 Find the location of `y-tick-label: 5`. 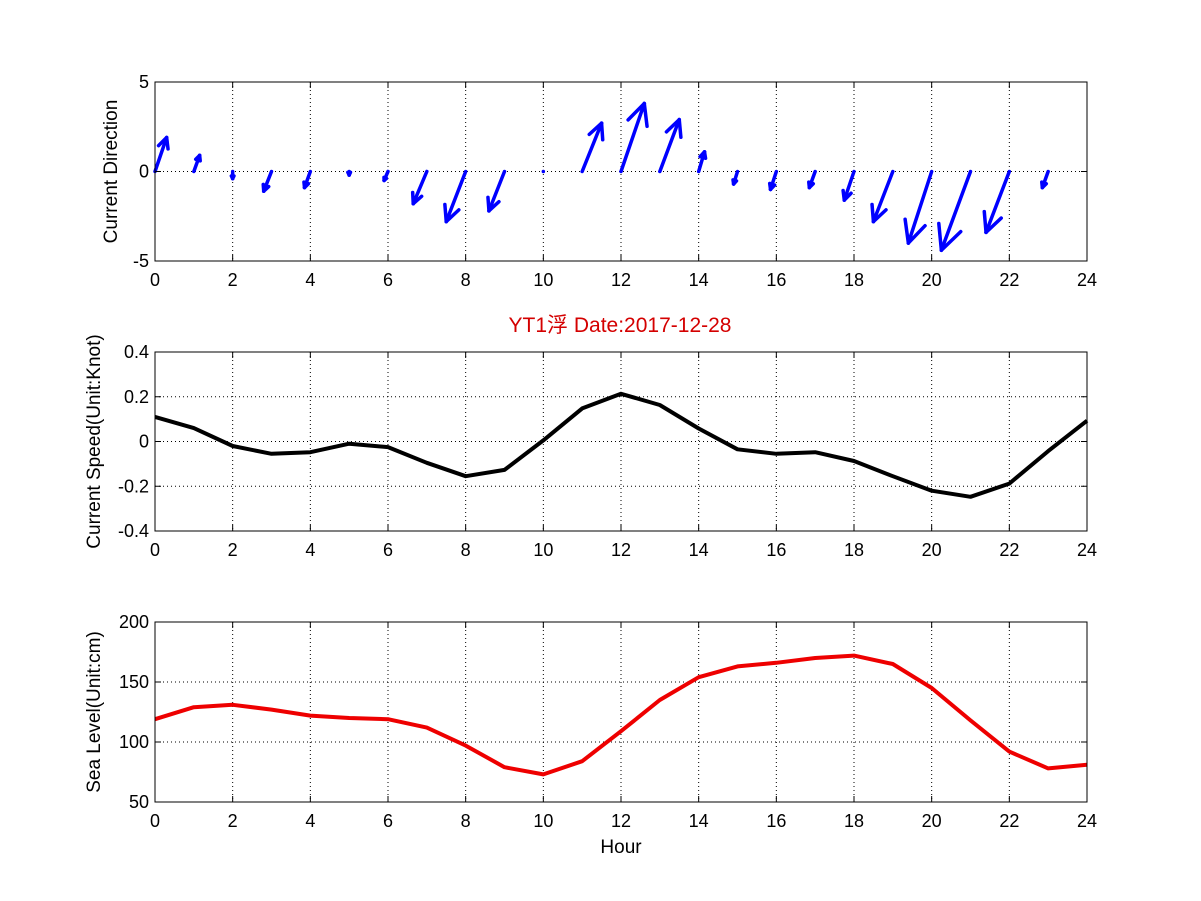

y-tick-label: 5 is located at coordinates (144, 82).